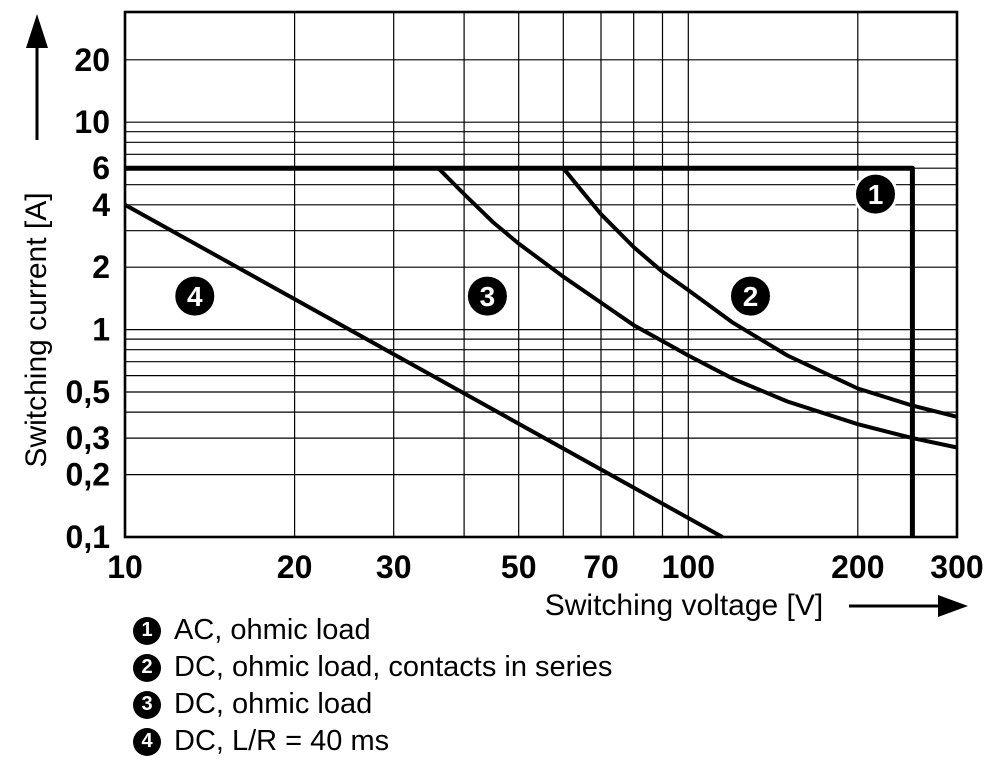 Image resolution: width=1000 pixels, height=781 pixels. I want to click on legend-label: AC, ohmic load, so click(272, 630).